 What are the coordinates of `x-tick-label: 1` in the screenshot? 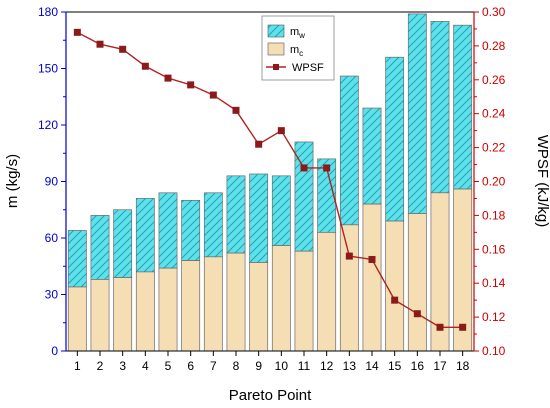 It's located at (77, 366).